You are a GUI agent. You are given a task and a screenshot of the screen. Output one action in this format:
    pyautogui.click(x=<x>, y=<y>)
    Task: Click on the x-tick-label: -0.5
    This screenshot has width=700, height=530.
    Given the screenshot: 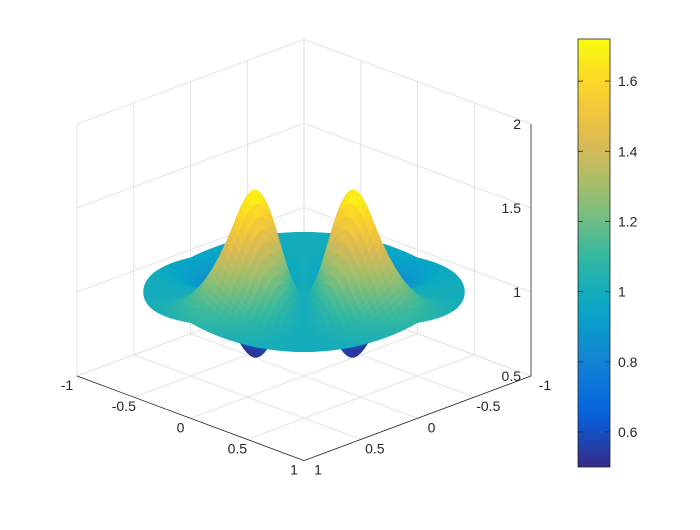 What is the action you would take?
    pyautogui.click(x=124, y=406)
    